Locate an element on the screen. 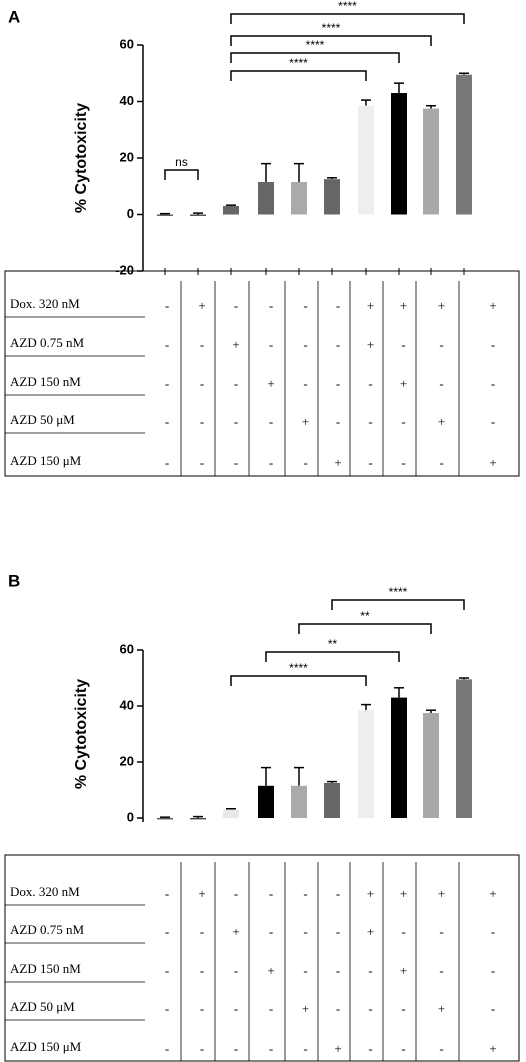 This screenshot has width=526, height=1062. y-tick-label: 40 is located at coordinates (127, 704).